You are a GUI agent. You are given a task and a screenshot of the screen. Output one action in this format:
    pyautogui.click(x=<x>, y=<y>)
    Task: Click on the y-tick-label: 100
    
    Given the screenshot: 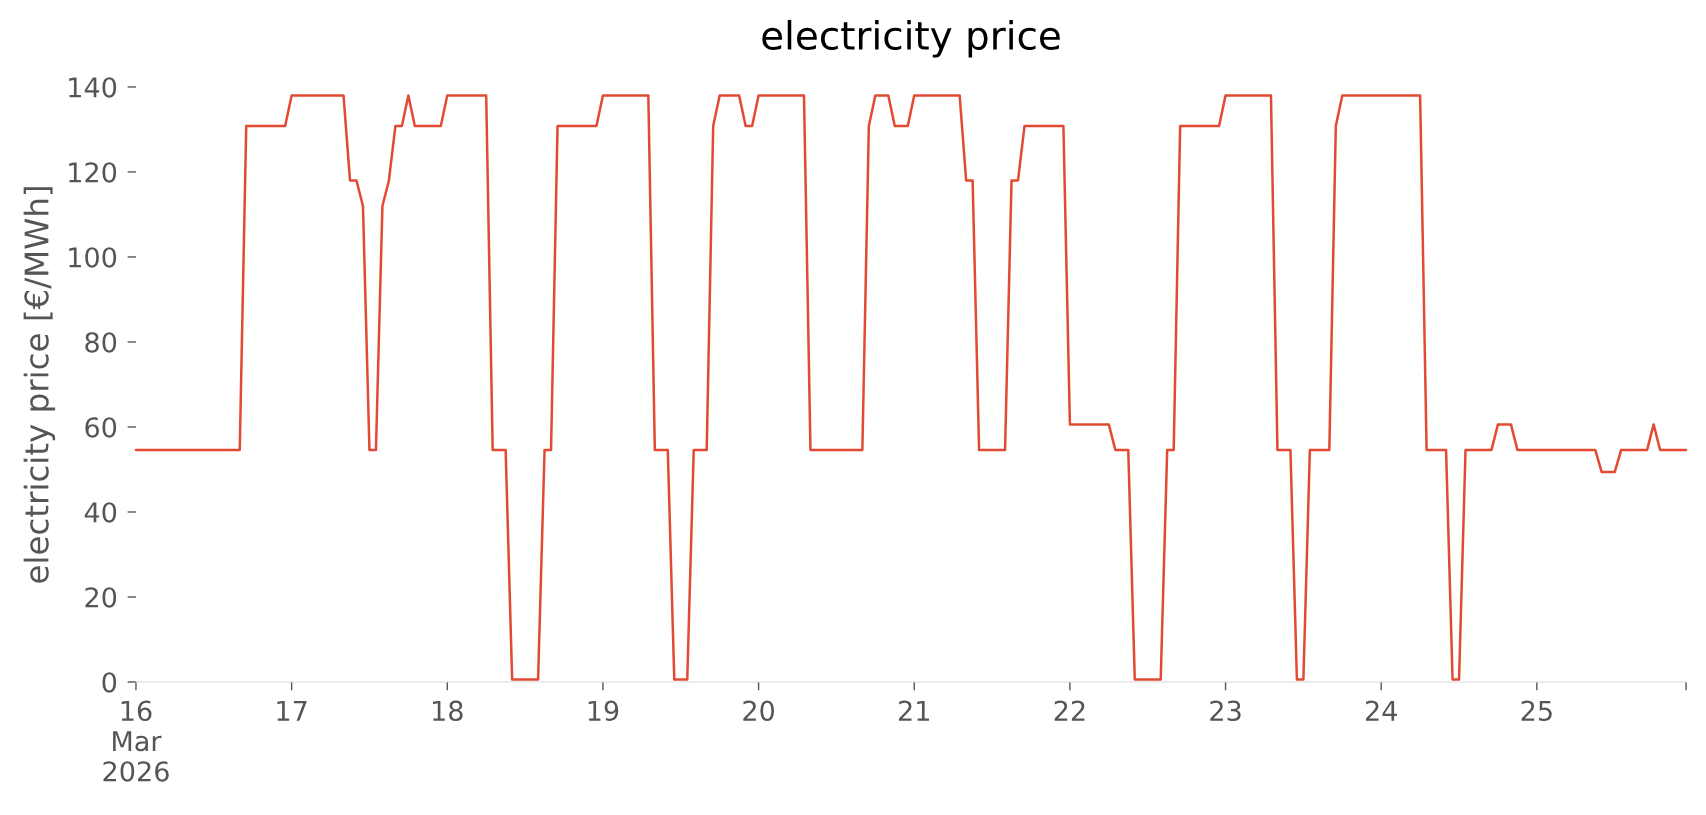 What is the action you would take?
    pyautogui.click(x=93, y=257)
    